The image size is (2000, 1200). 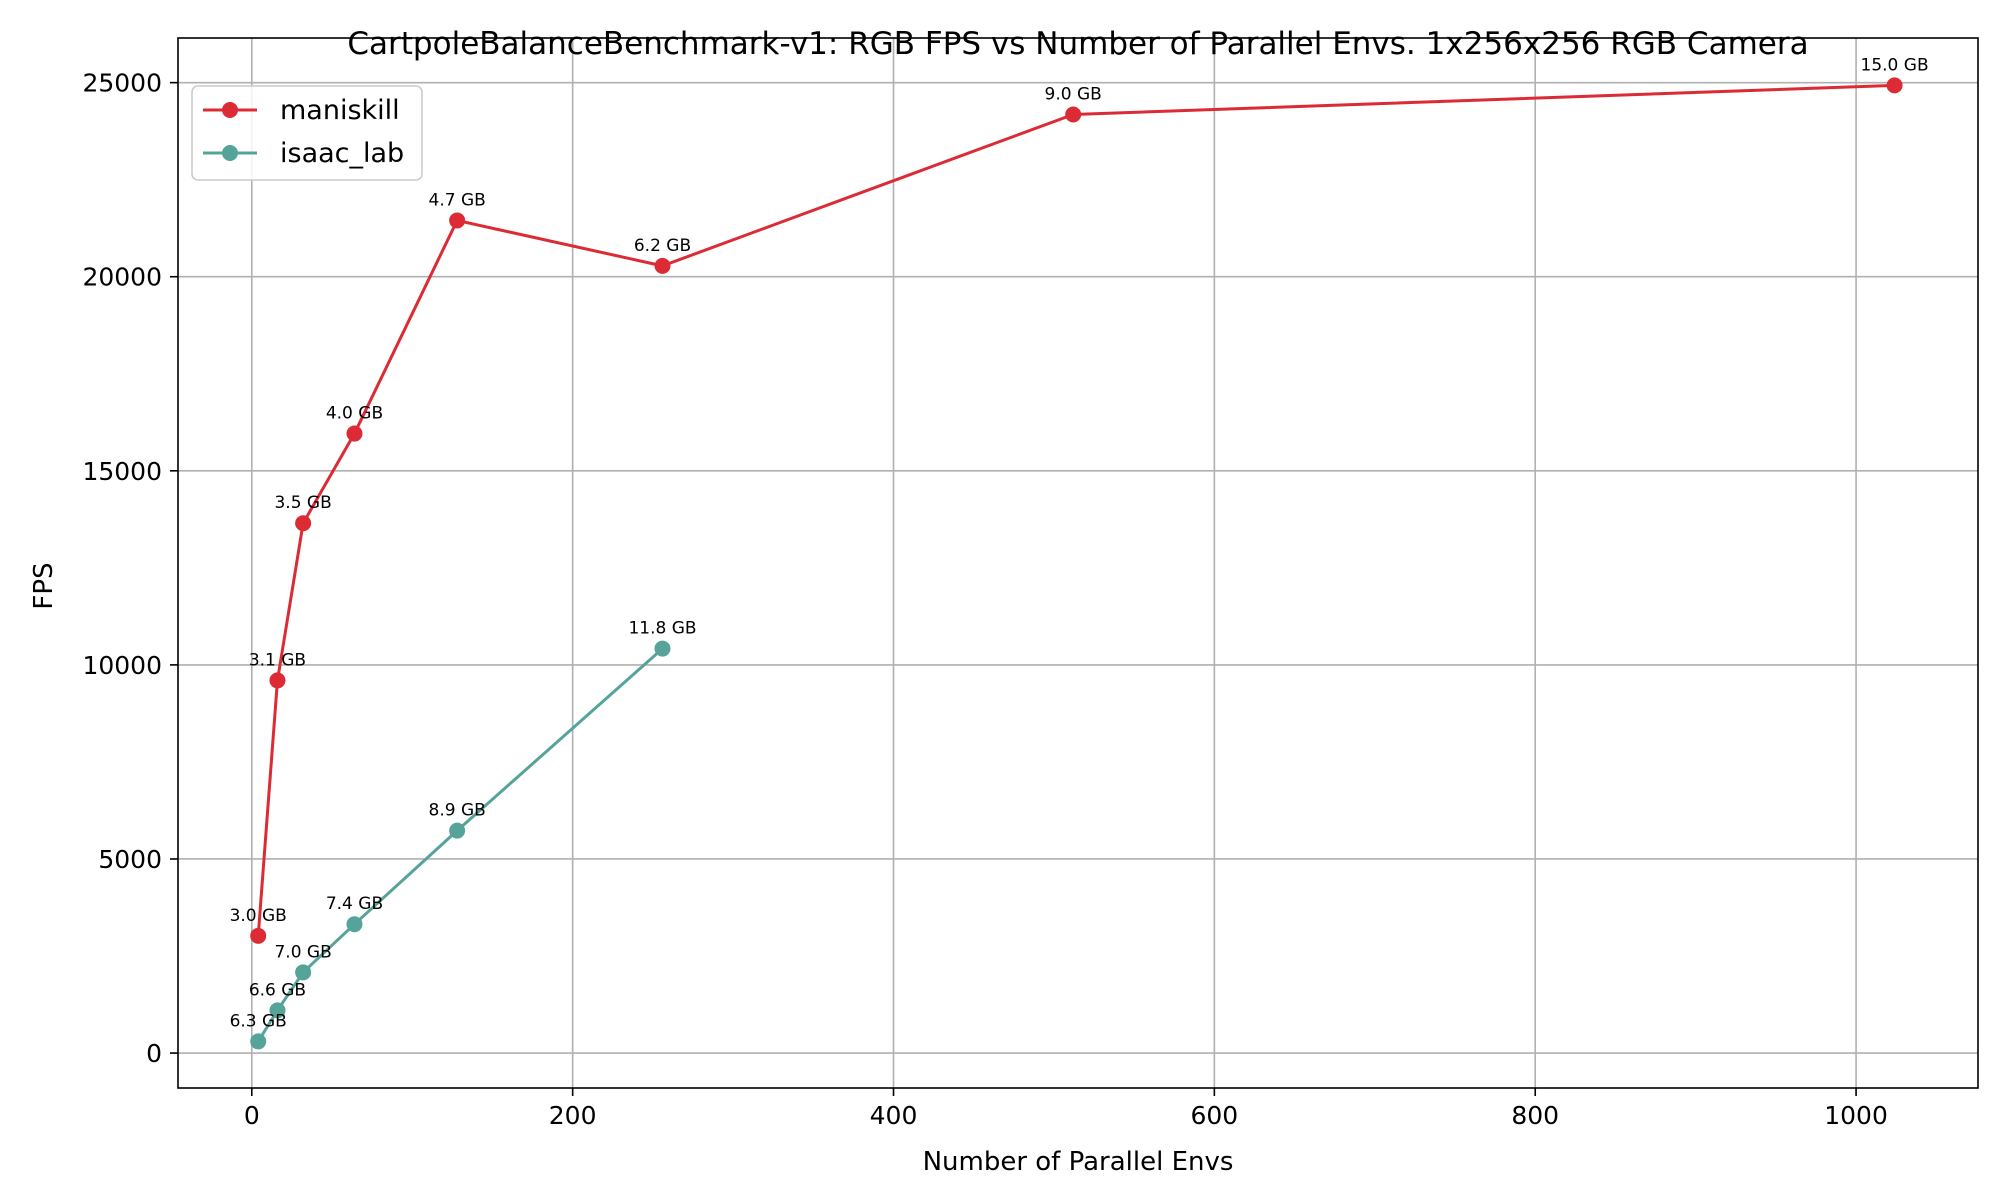 I want to click on data-label-maniskill-6: 9.0 GB, so click(x=1073, y=94).